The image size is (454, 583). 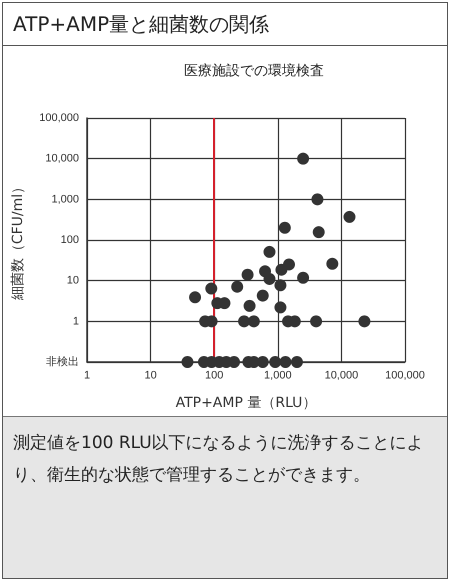 What do you see at coordinates (87, 376) in the screenshot?
I see `x-tick-label: 1` at bounding box center [87, 376].